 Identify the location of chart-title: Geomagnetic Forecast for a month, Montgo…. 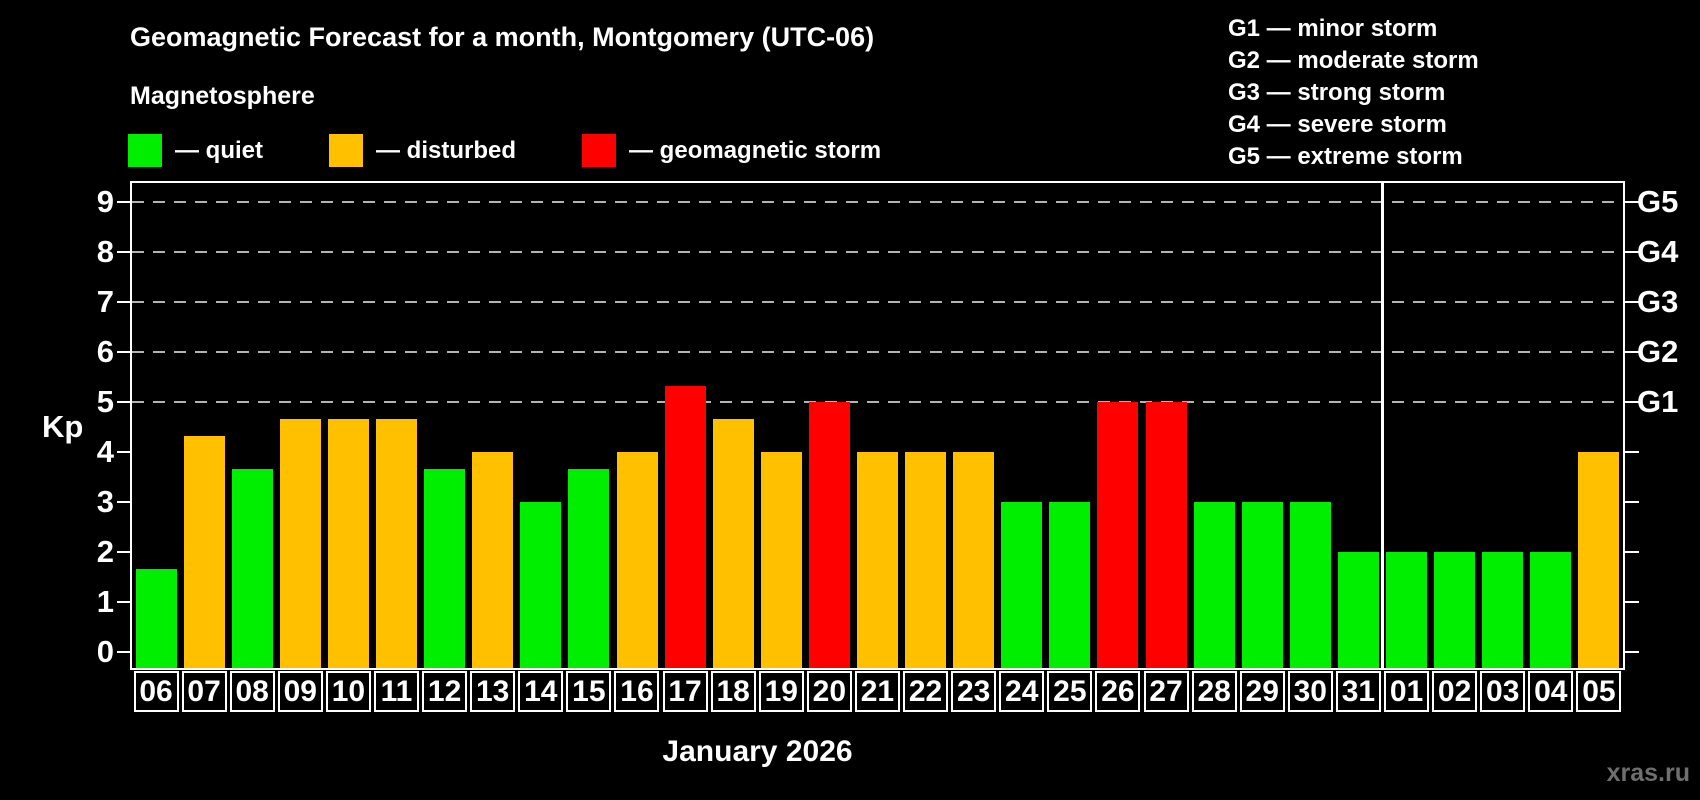
(502, 37).